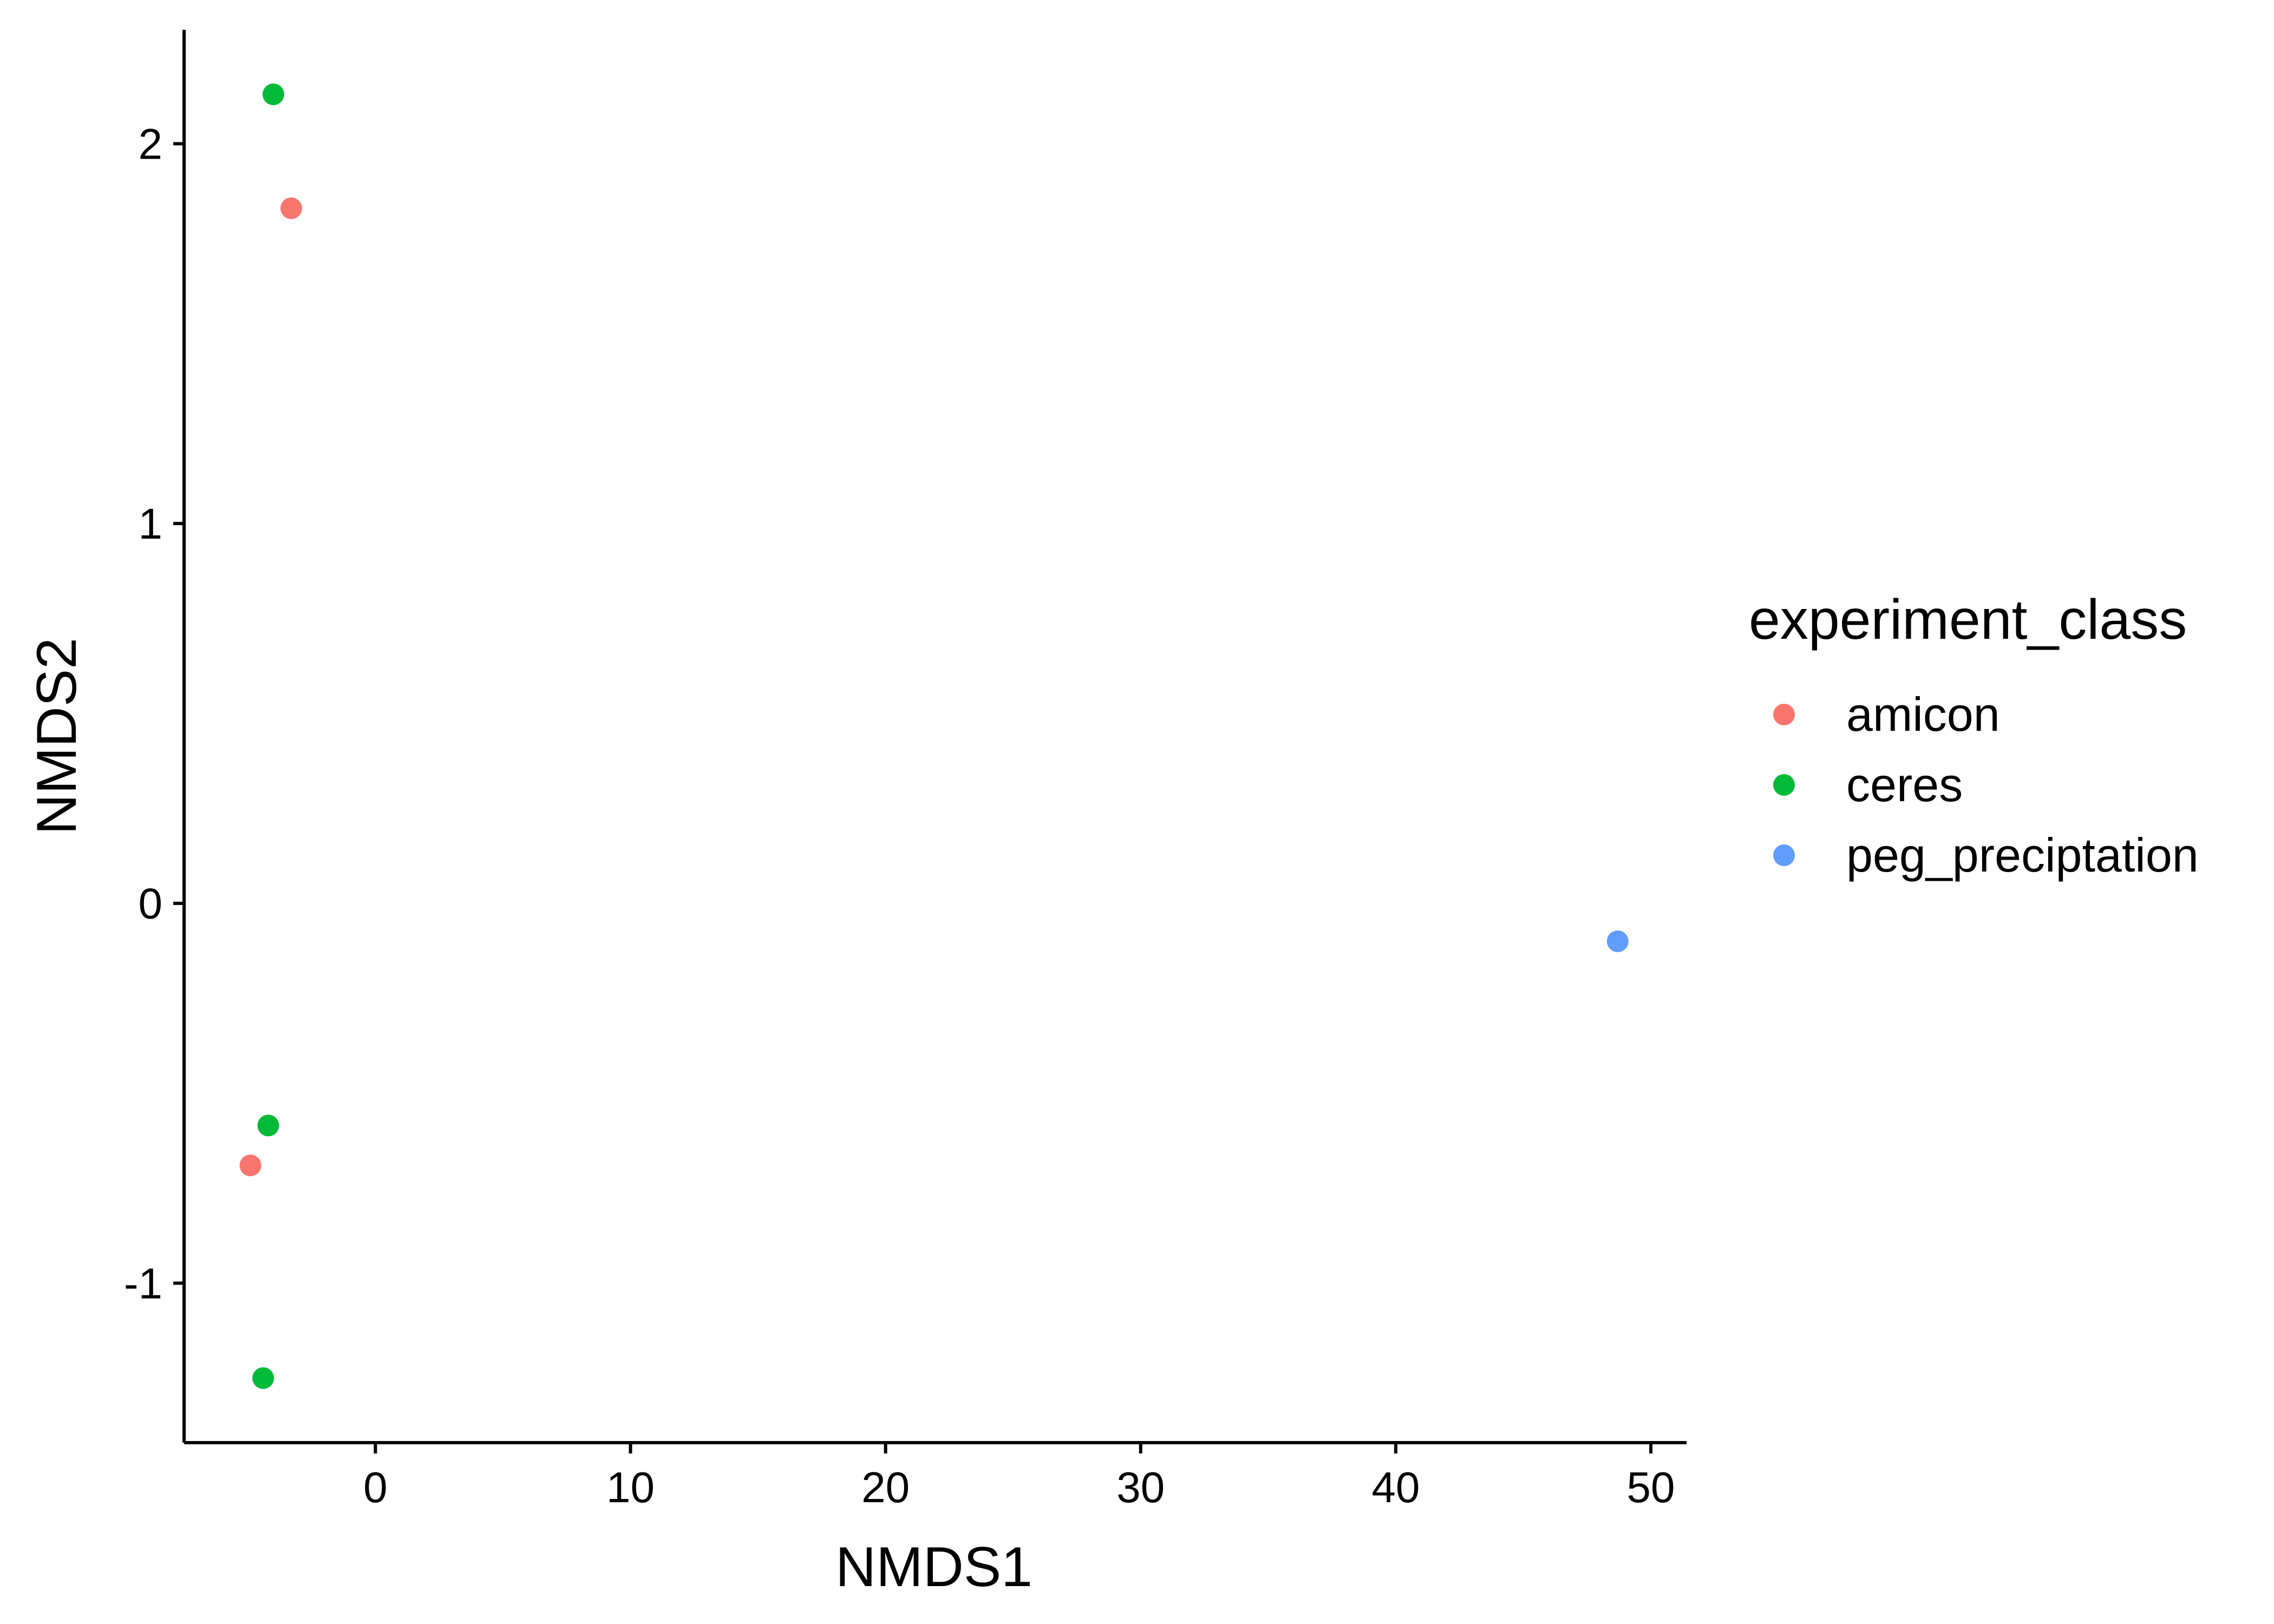 The width and height of the screenshot is (2274, 1624). I want to click on y-axis-title: NMDS2, so click(57, 736).